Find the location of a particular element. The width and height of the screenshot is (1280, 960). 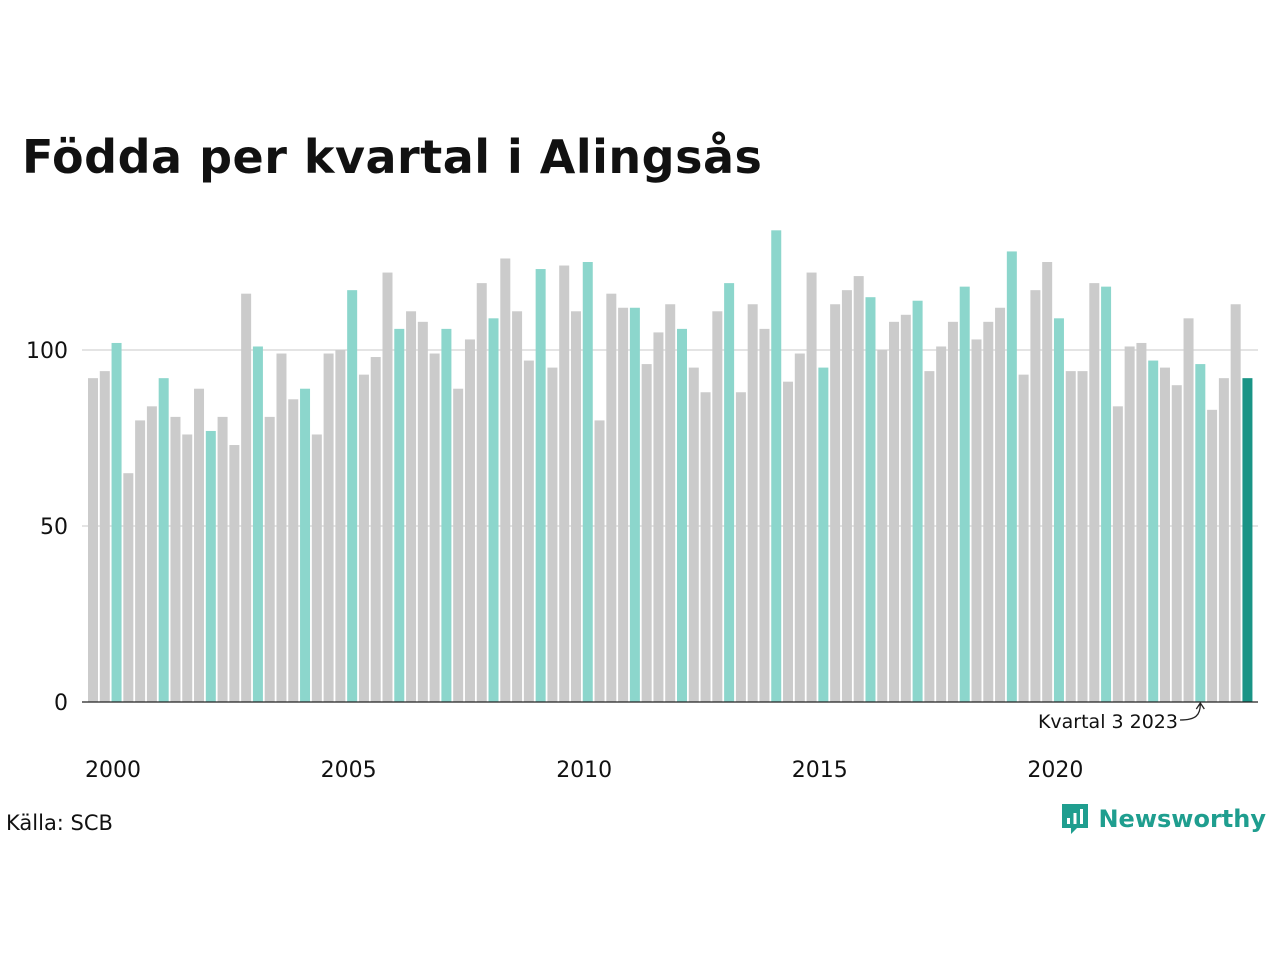

brand-logo: Newsworthy is located at coordinates (1163, 819).